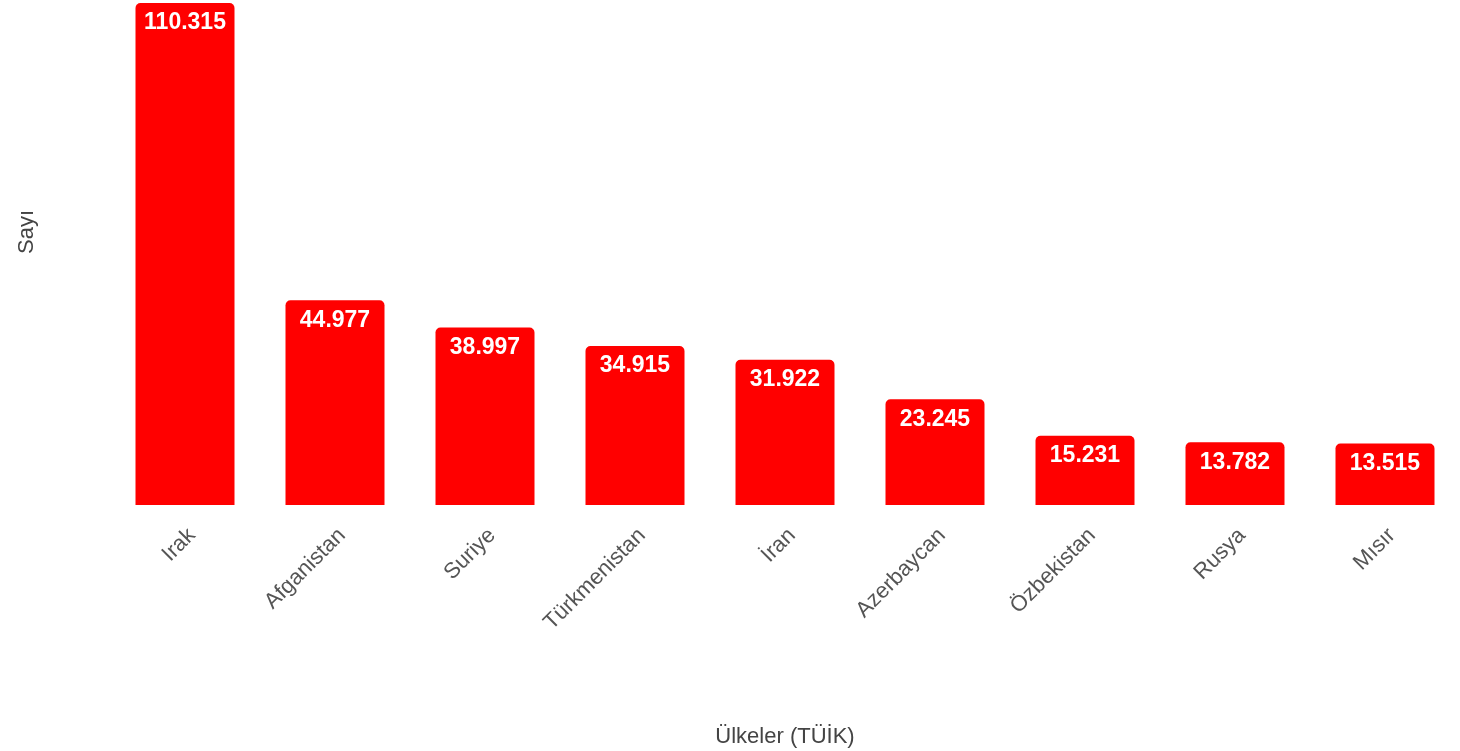 The image size is (1460, 751). What do you see at coordinates (777, 544) in the screenshot?
I see `x-tick-label: İran` at bounding box center [777, 544].